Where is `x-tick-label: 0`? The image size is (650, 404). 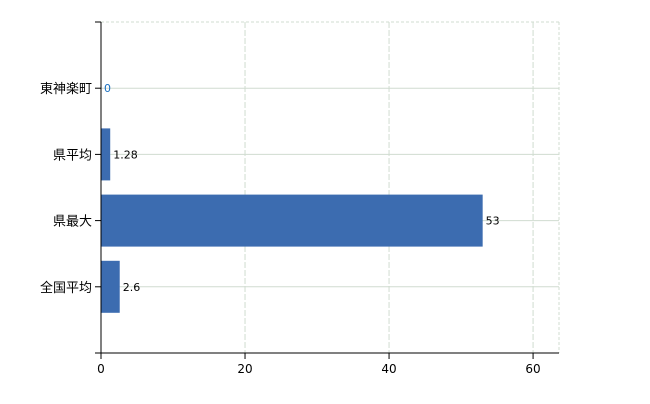 x-tick-label: 0 is located at coordinates (101, 369).